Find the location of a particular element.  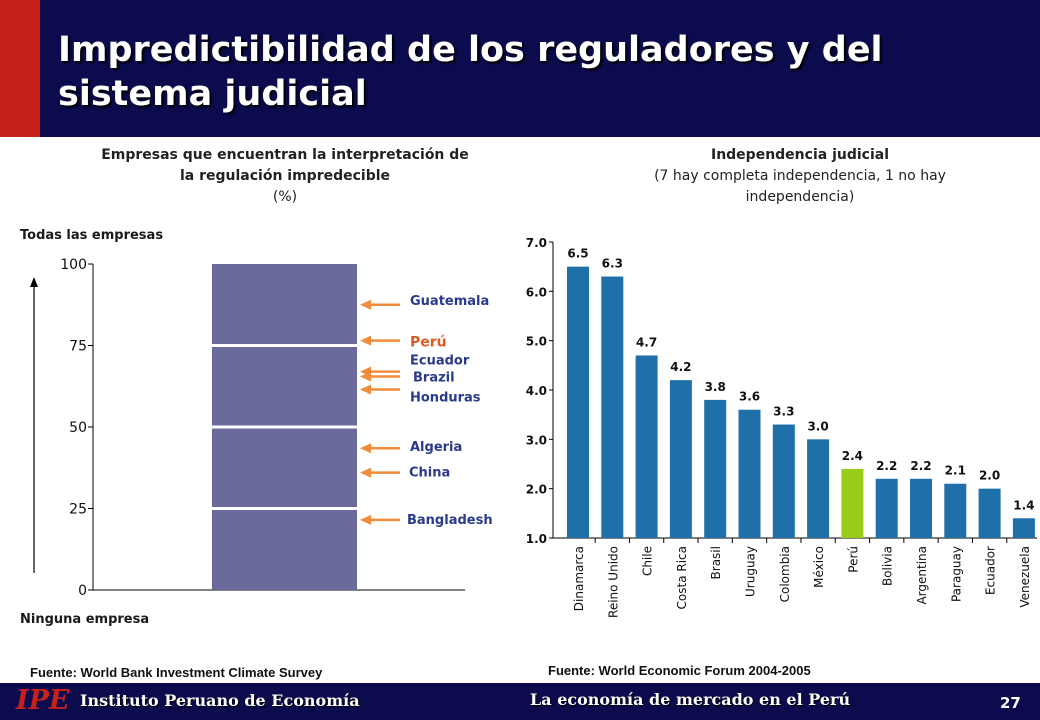

country-label: Honduras is located at coordinates (445, 398).